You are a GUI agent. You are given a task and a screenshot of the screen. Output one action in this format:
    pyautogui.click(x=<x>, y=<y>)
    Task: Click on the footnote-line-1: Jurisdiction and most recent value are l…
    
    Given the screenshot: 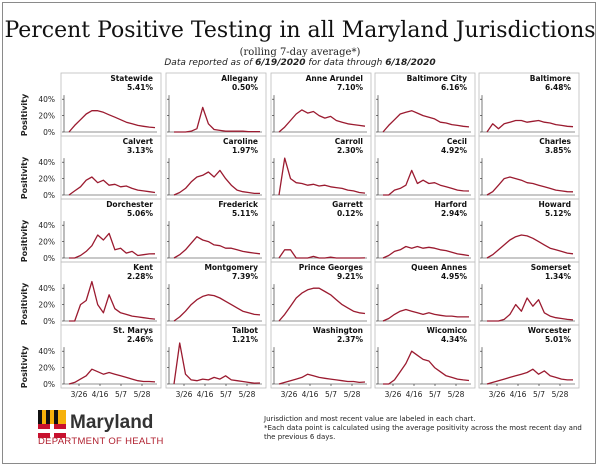 What is the action you would take?
    pyautogui.click(x=370, y=419)
    